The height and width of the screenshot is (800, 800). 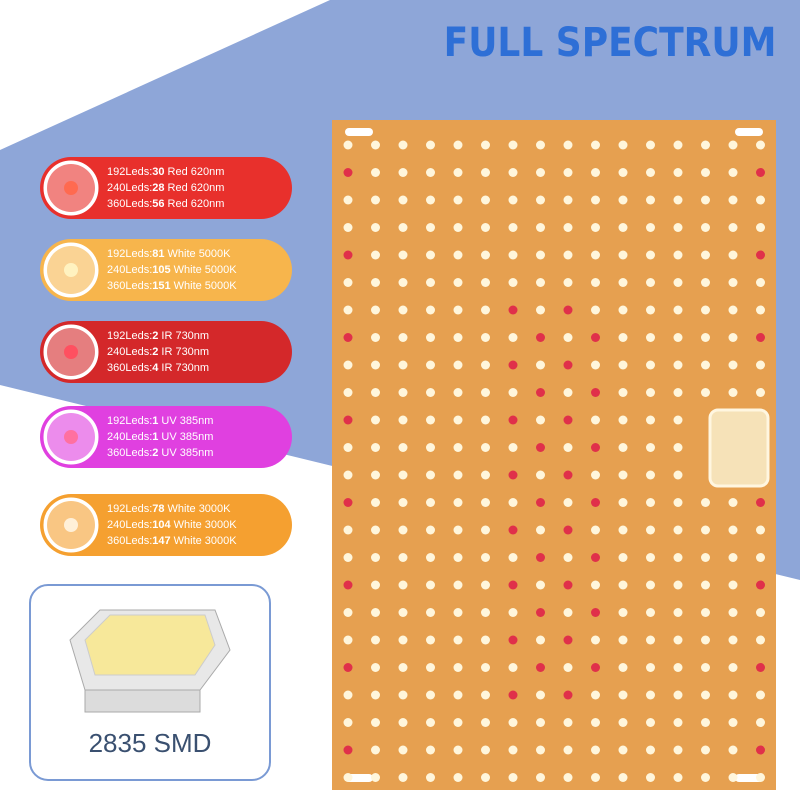 What do you see at coordinates (206, 525) in the screenshot?
I see `spec-desc: White 3000K` at bounding box center [206, 525].